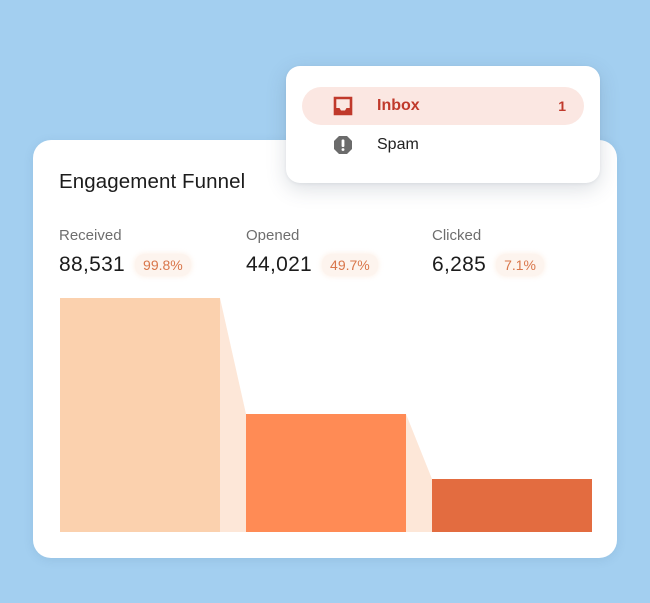 The image size is (650, 603). Describe the element at coordinates (459, 264) in the screenshot. I see `stat-value: 6,285` at that location.